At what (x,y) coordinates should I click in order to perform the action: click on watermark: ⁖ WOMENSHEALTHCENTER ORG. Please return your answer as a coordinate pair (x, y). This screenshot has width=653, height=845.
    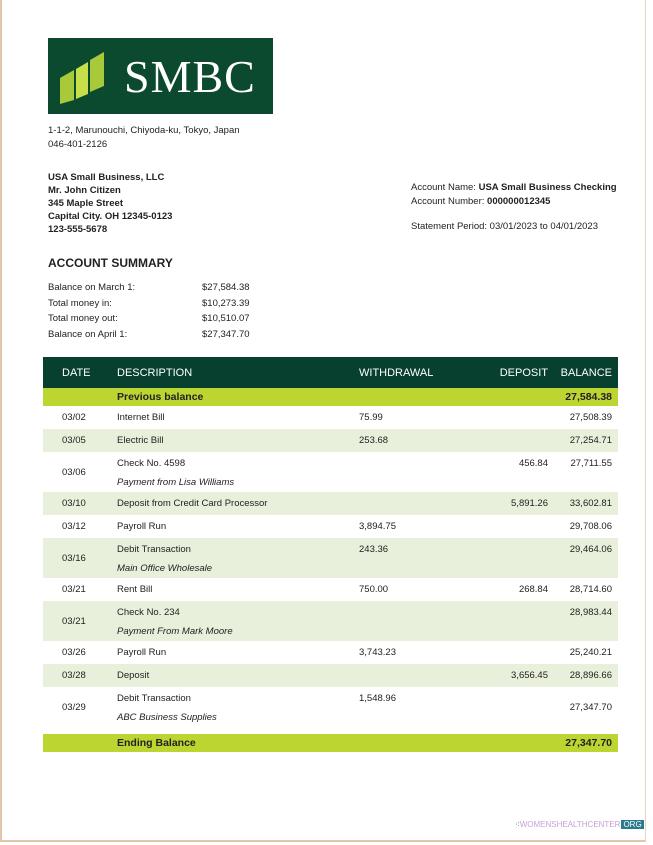
    Looking at the image, I should click on (579, 824).